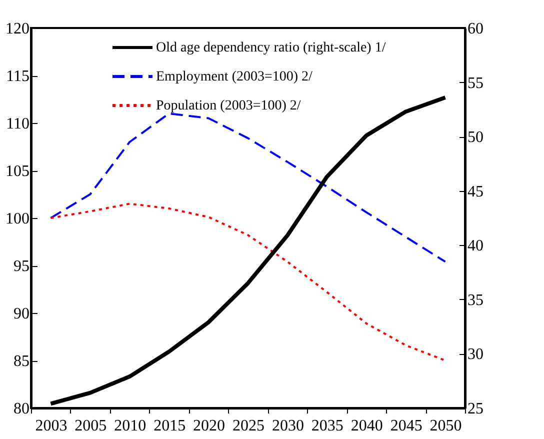 The height and width of the screenshot is (439, 544). What do you see at coordinates (476, 246) in the screenshot?
I see `y2-tick-label: 40` at bounding box center [476, 246].